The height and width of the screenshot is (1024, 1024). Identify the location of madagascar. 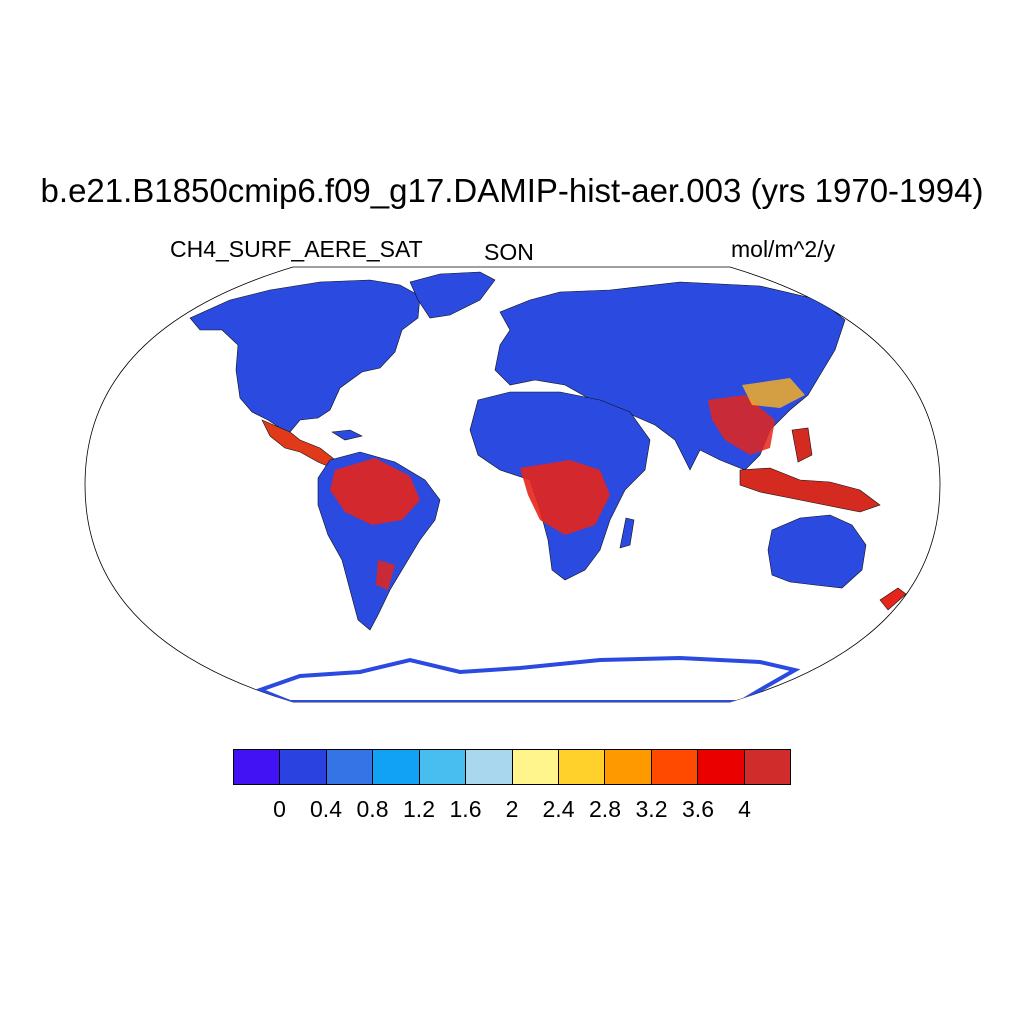
(627, 533).